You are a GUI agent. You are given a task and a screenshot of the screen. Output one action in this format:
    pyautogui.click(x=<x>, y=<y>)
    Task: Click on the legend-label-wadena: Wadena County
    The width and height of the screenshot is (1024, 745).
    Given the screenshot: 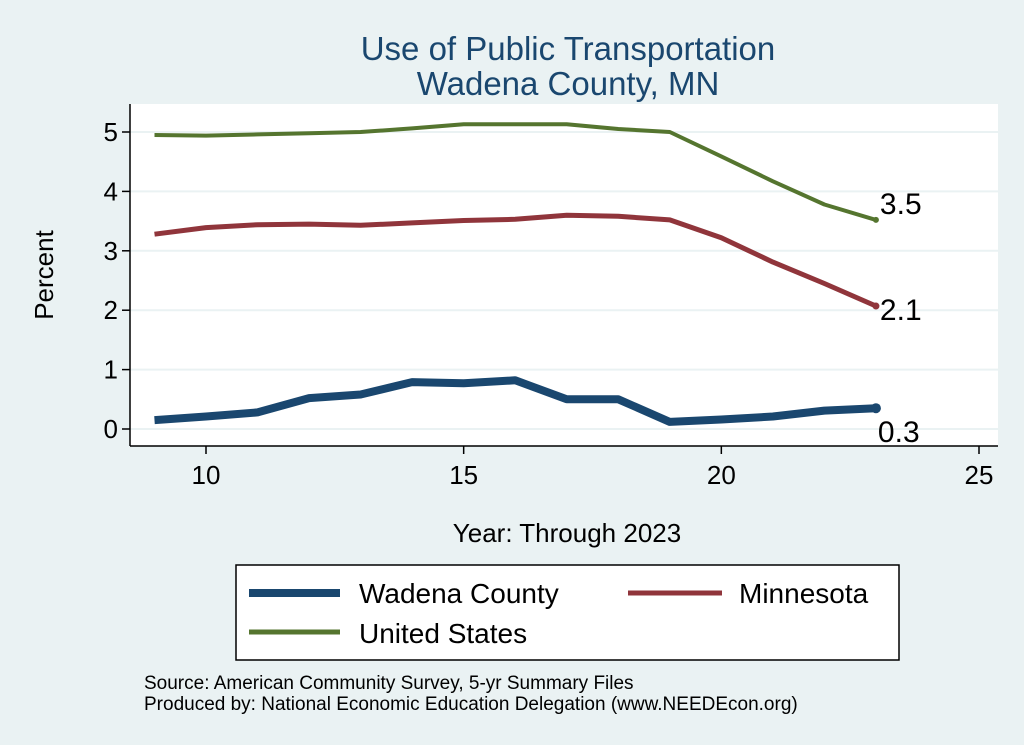 What is the action you would take?
    pyautogui.click(x=459, y=593)
    